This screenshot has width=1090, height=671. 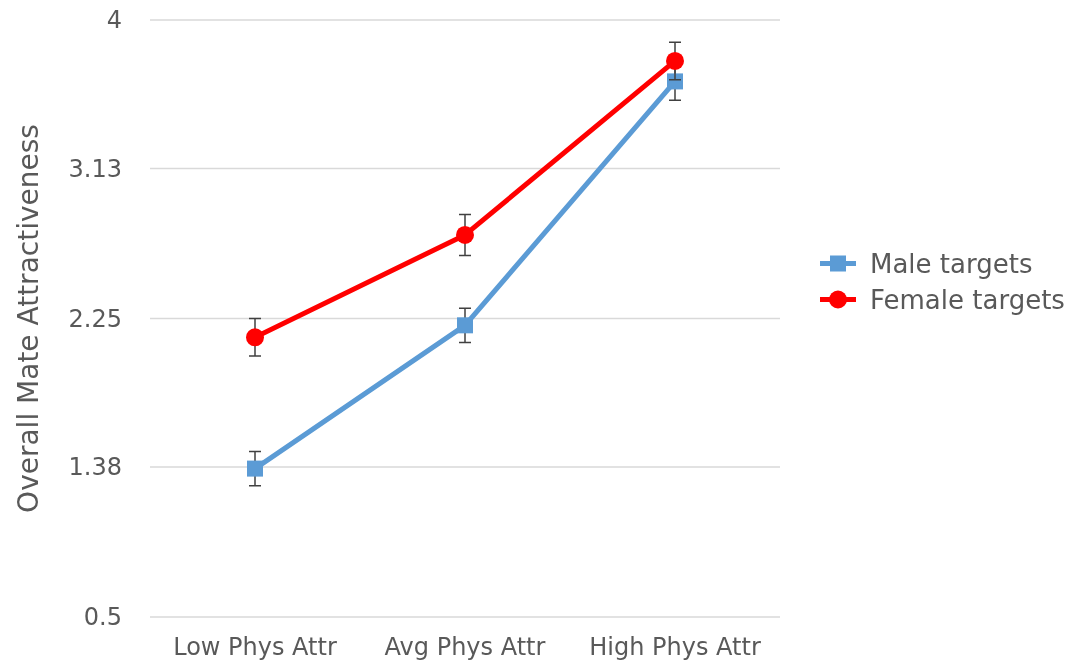 I want to click on y-tick-label: 3.13, so click(x=95, y=168).